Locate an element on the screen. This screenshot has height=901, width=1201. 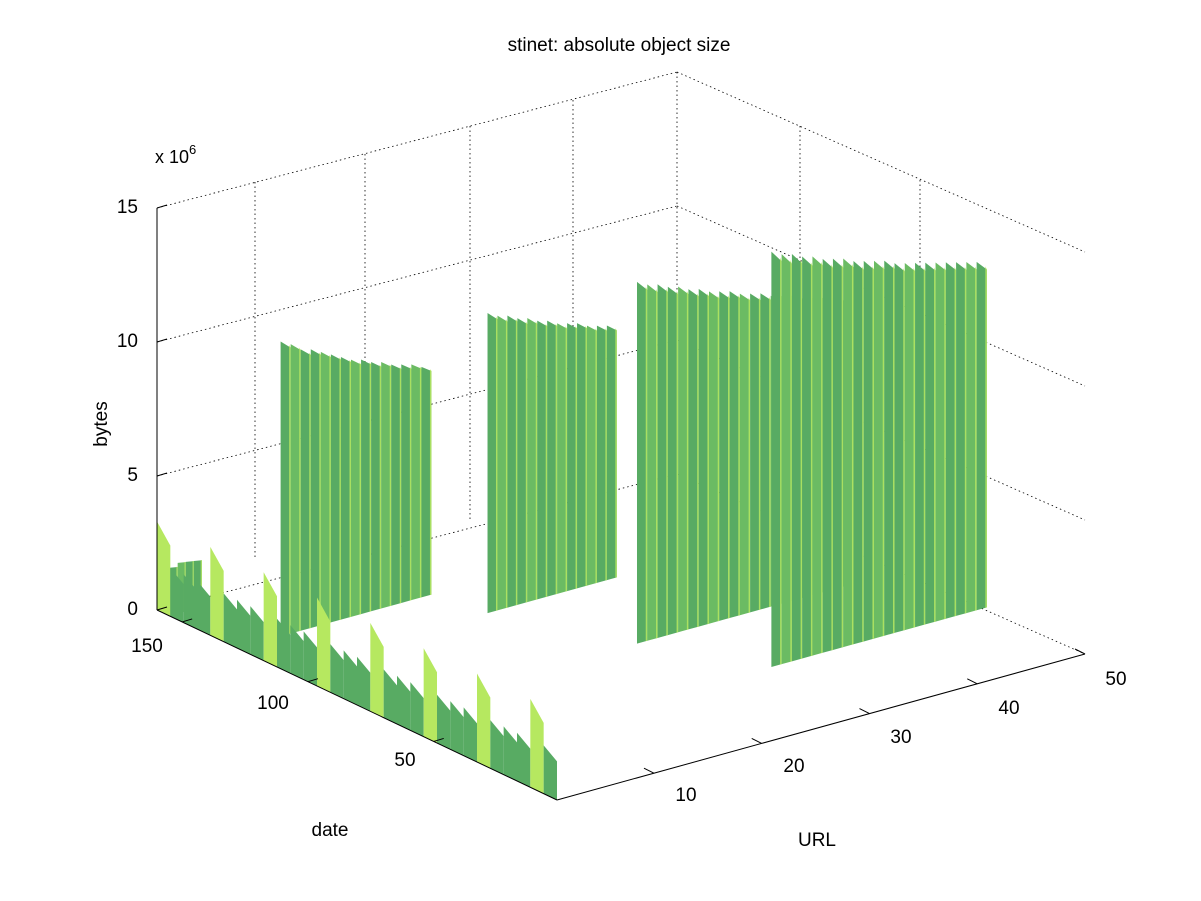
x-axis-label: URL is located at coordinates (817, 840).